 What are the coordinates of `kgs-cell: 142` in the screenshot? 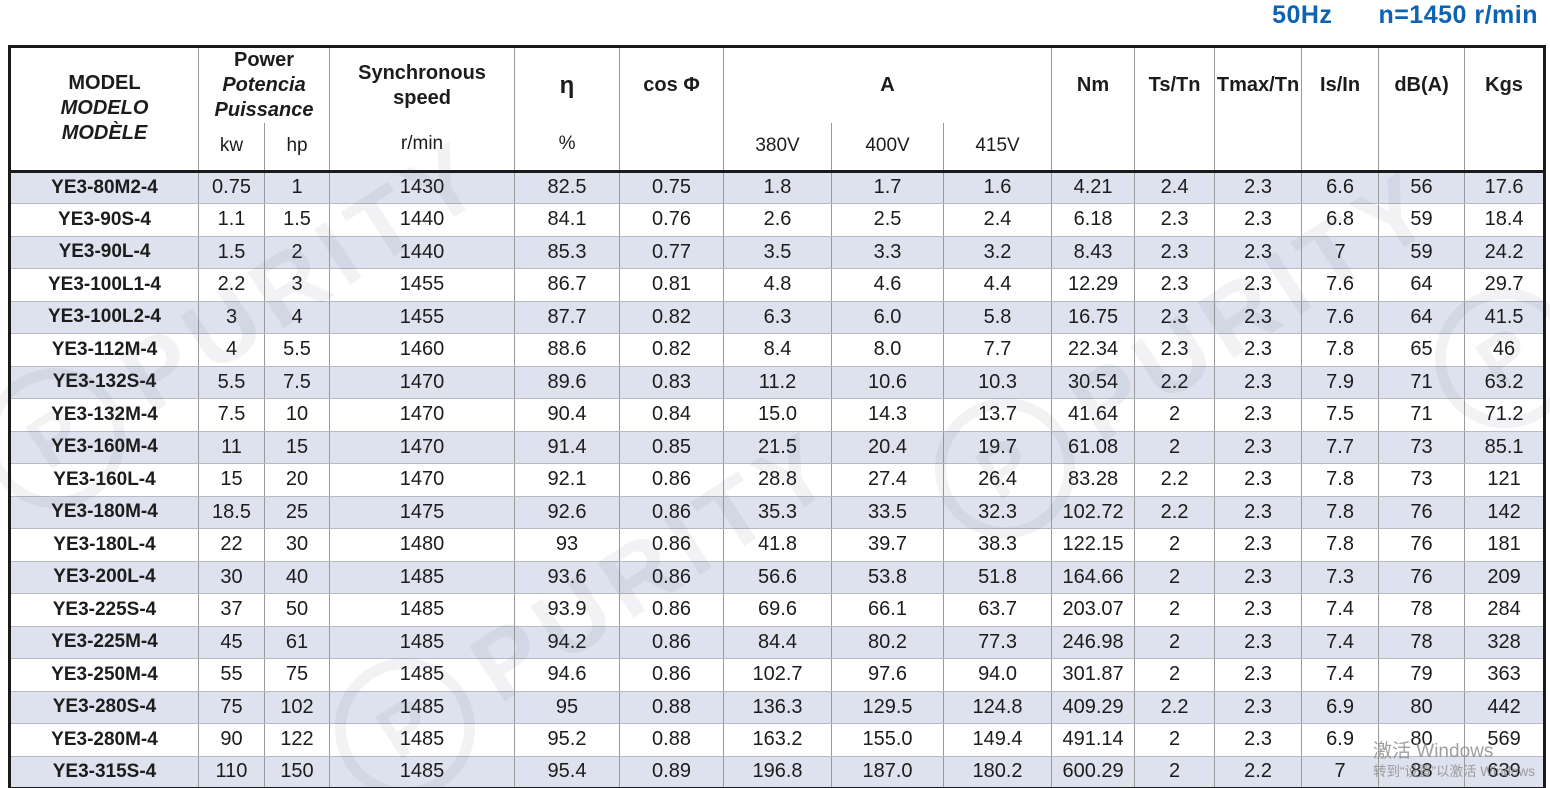 It's located at (1505, 512).